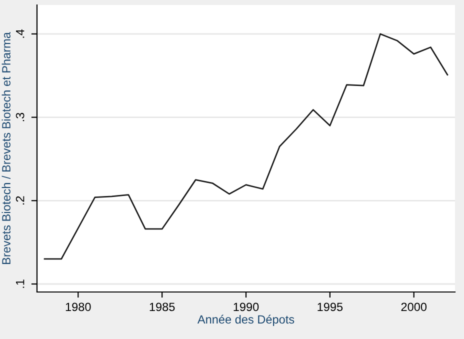 The image size is (464, 339). What do you see at coordinates (20, 33) in the screenshot?
I see `y-tick-label: .4` at bounding box center [20, 33].